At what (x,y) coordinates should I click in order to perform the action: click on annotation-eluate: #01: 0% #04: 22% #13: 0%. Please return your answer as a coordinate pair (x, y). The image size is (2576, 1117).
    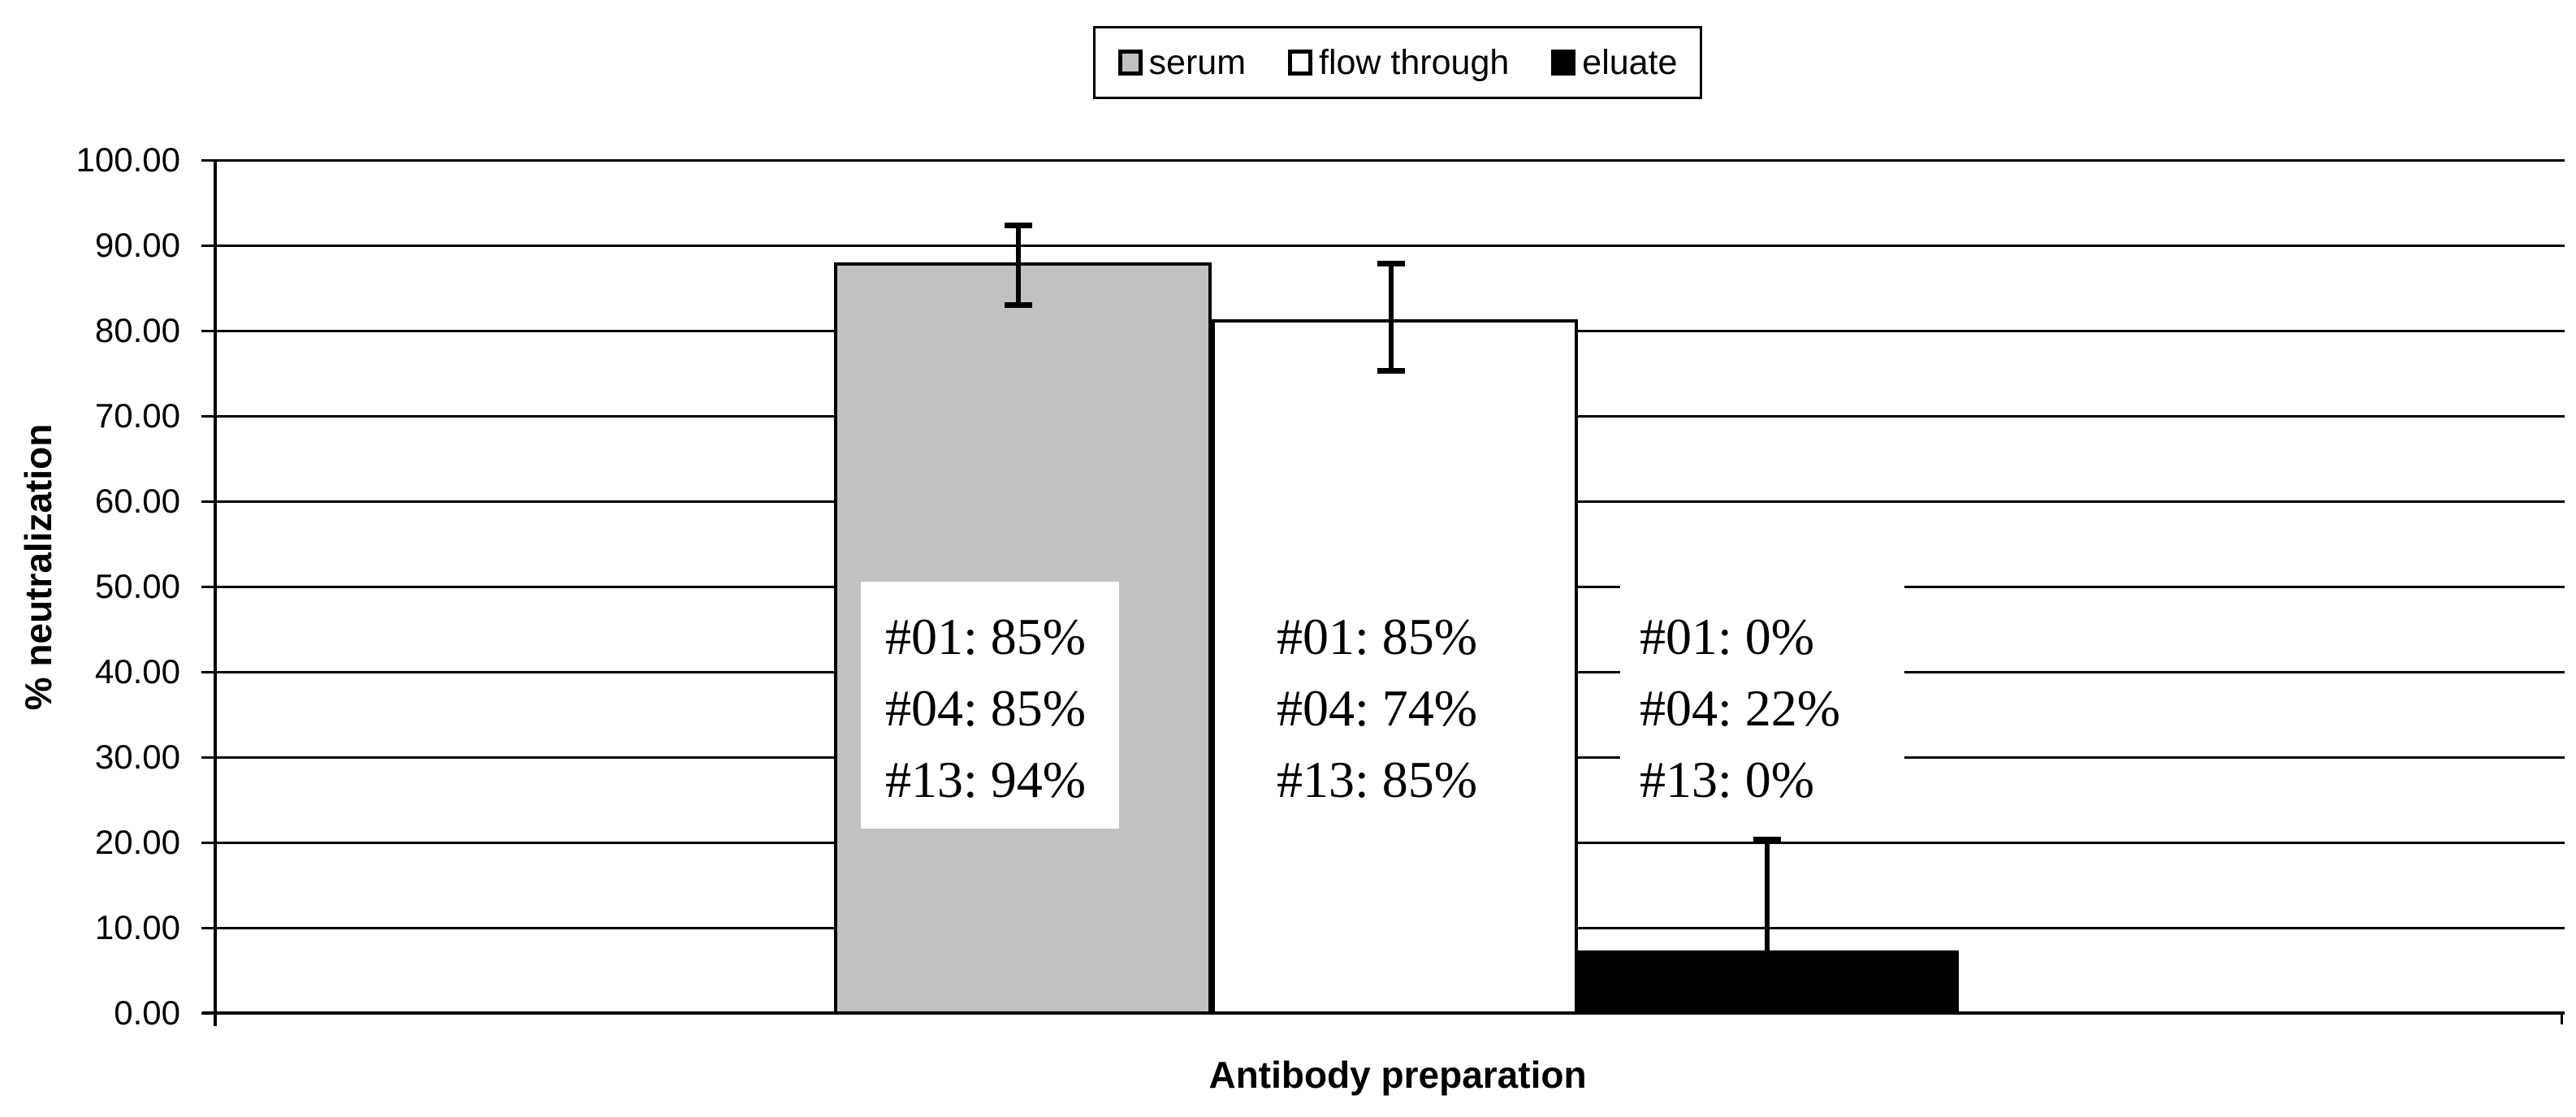
    Looking at the image, I should click on (1762, 706).